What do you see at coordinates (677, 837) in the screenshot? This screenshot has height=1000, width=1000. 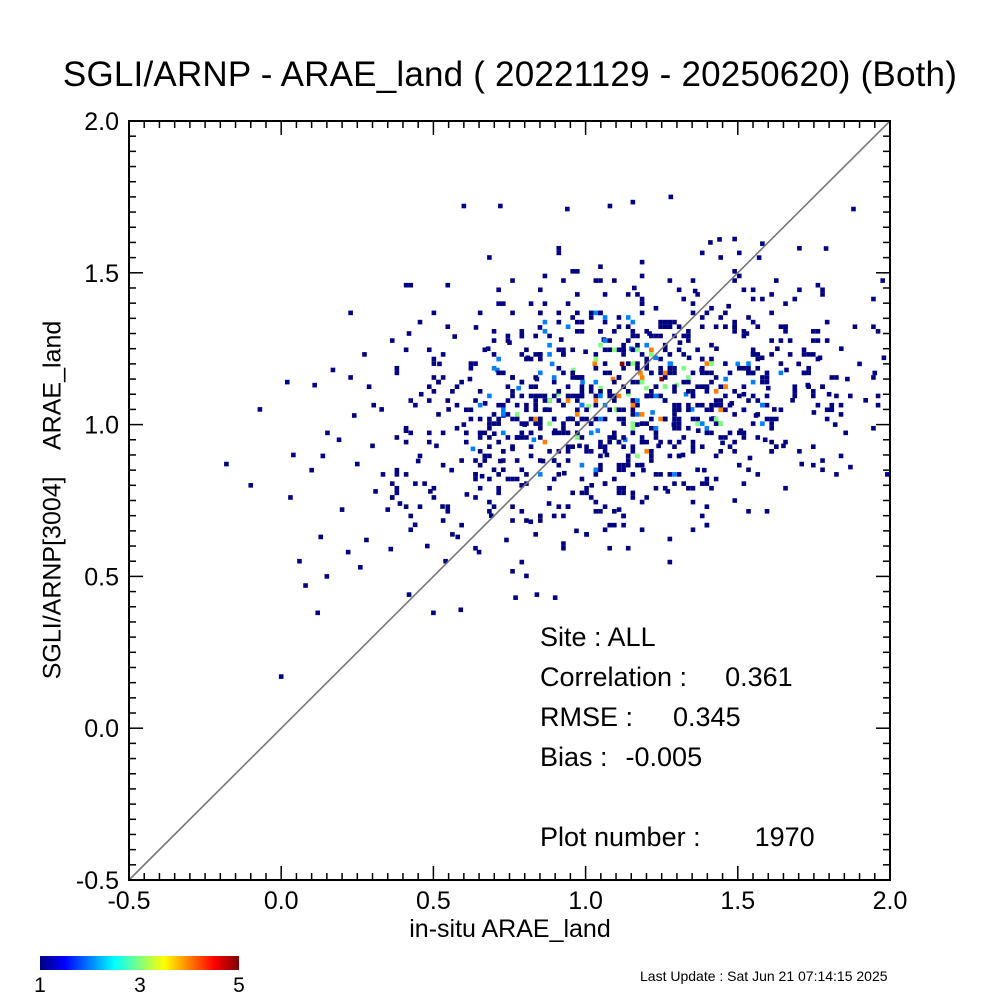 I see `stat-plot-number: Plot number : 1970` at bounding box center [677, 837].